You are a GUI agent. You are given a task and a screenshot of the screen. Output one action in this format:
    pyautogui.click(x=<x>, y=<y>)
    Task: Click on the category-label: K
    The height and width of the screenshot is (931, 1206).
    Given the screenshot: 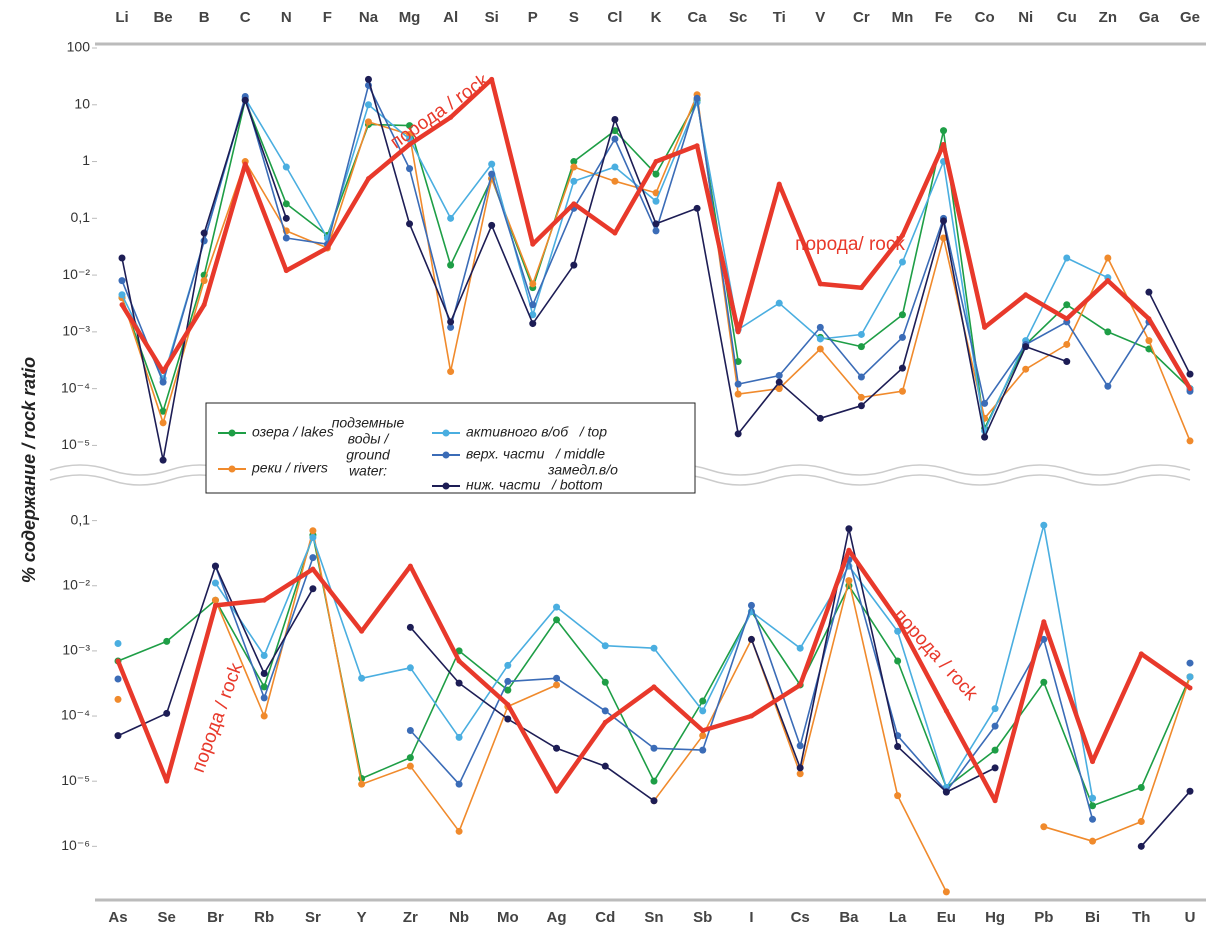 What is the action you would take?
    pyautogui.click(x=656, y=17)
    